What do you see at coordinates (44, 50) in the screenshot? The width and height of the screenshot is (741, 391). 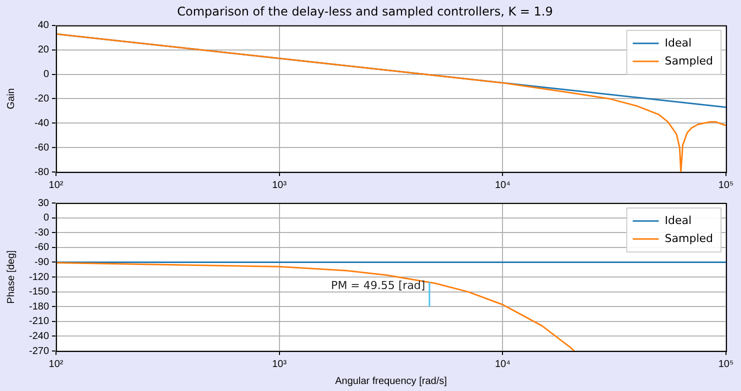 I see `y-tick-label: 20` at bounding box center [44, 50].